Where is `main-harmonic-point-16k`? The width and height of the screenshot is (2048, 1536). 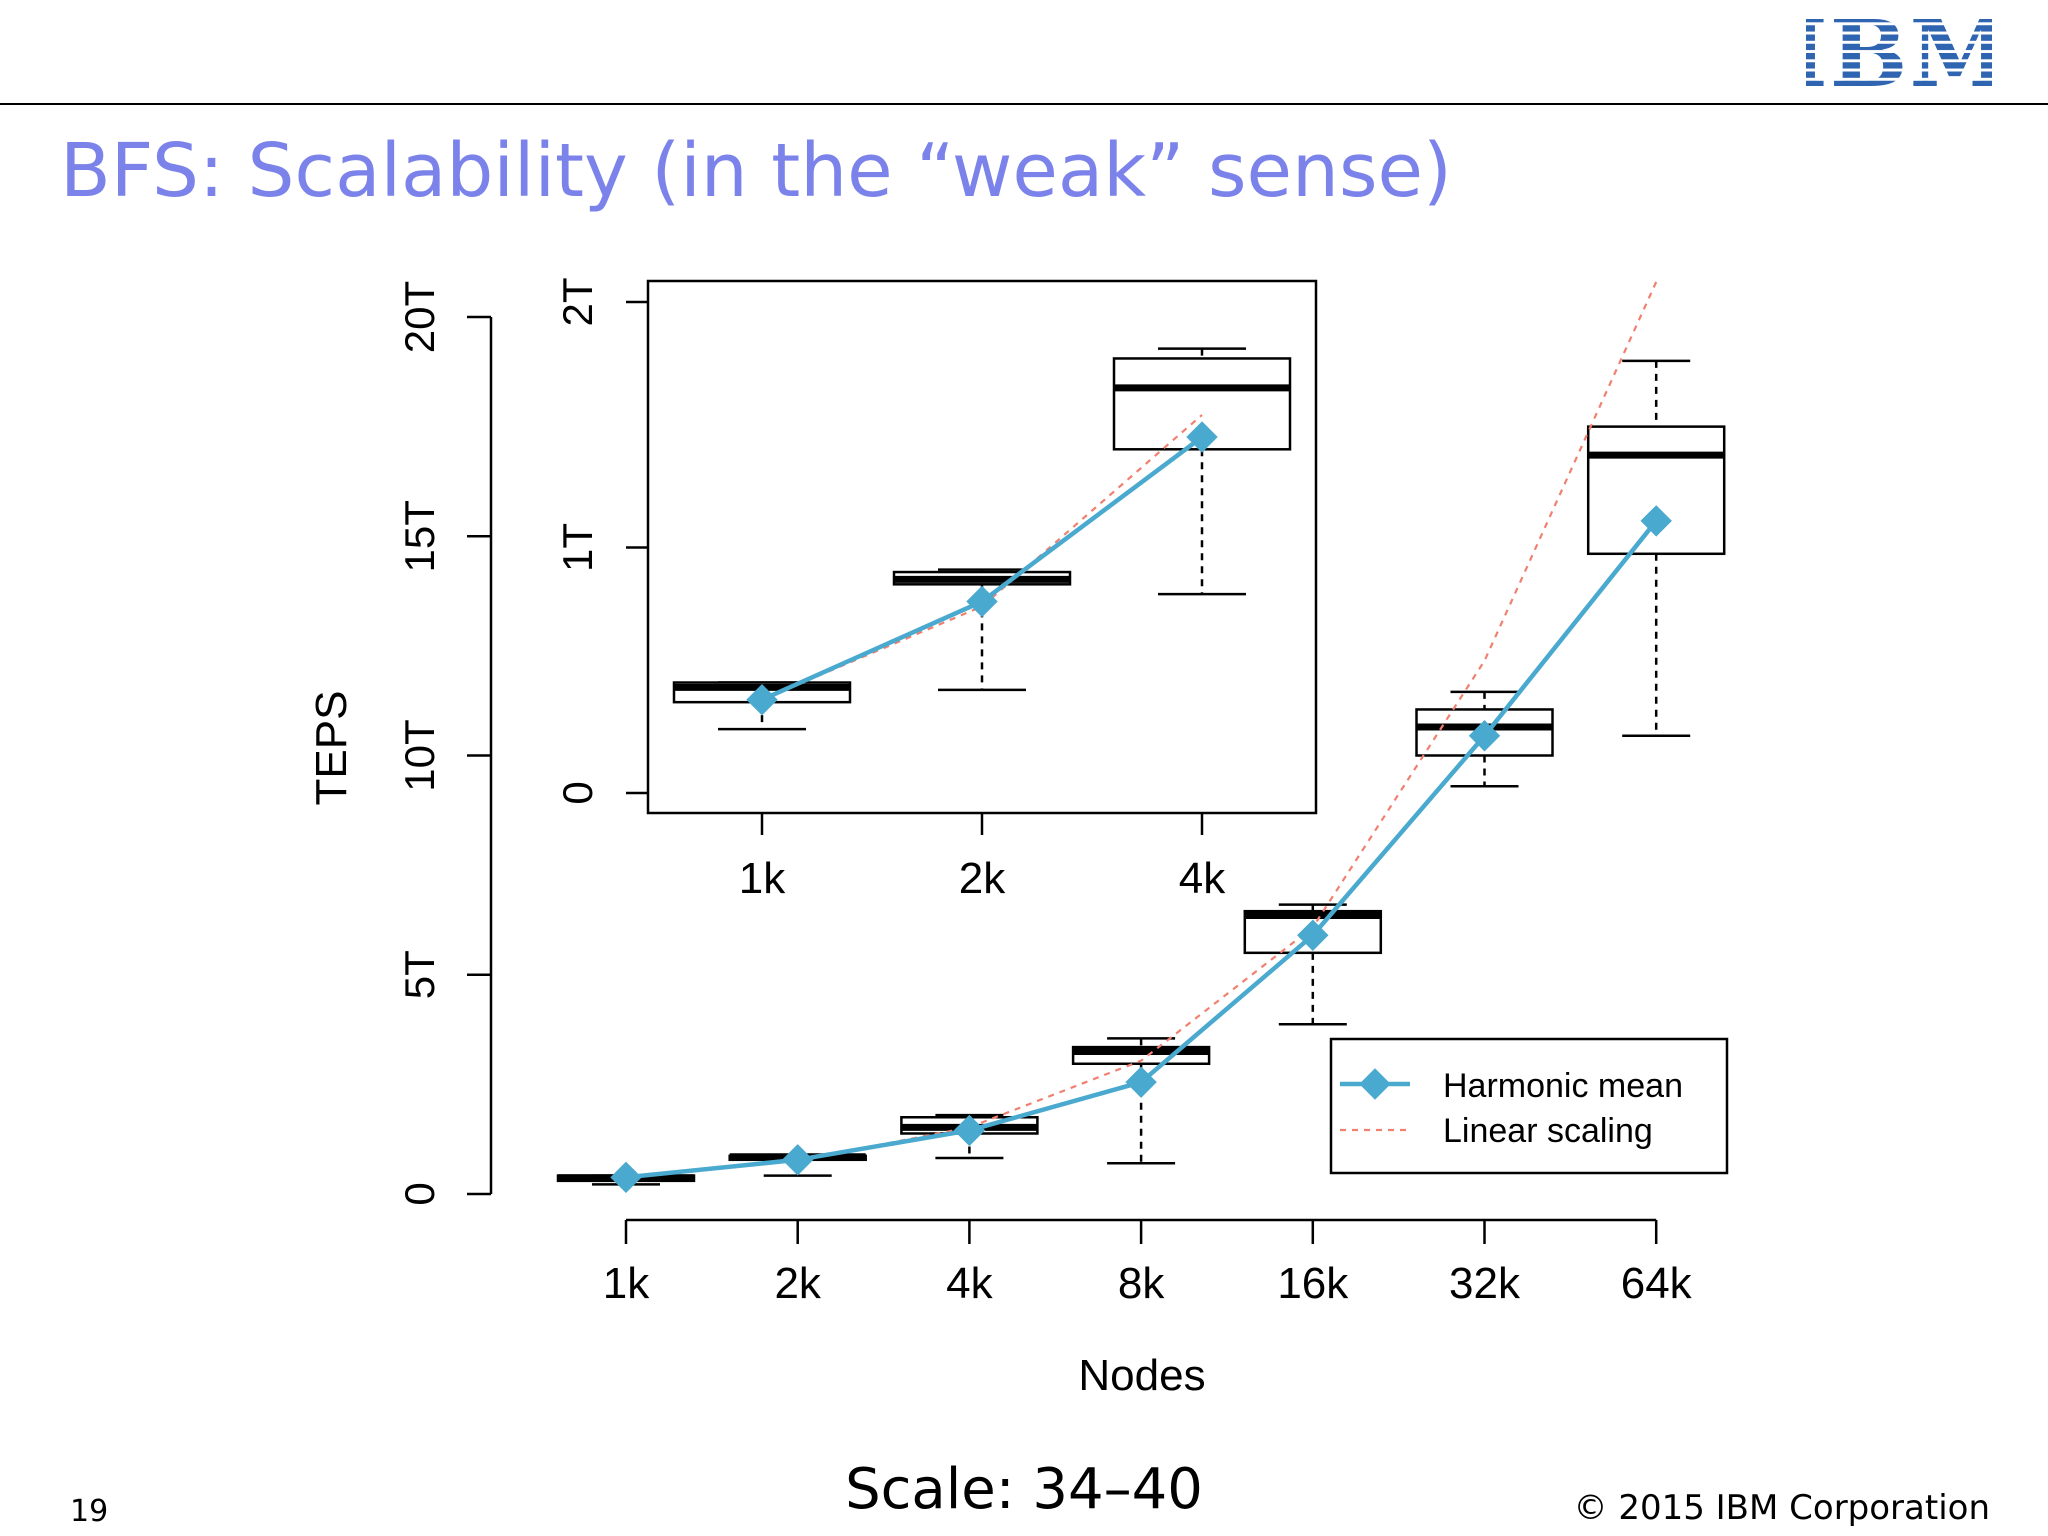
main-harmonic-point-16k is located at coordinates (1313, 935).